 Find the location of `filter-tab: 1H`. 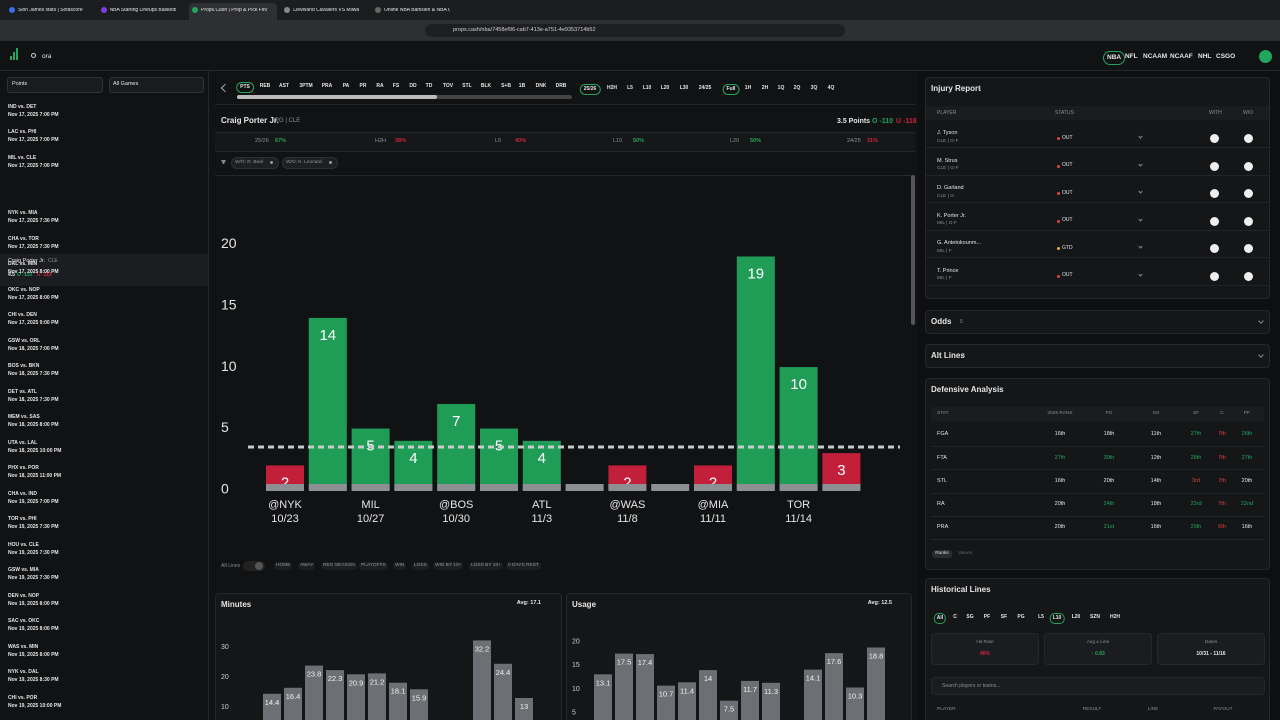

filter-tab: 1H is located at coordinates (748, 87).